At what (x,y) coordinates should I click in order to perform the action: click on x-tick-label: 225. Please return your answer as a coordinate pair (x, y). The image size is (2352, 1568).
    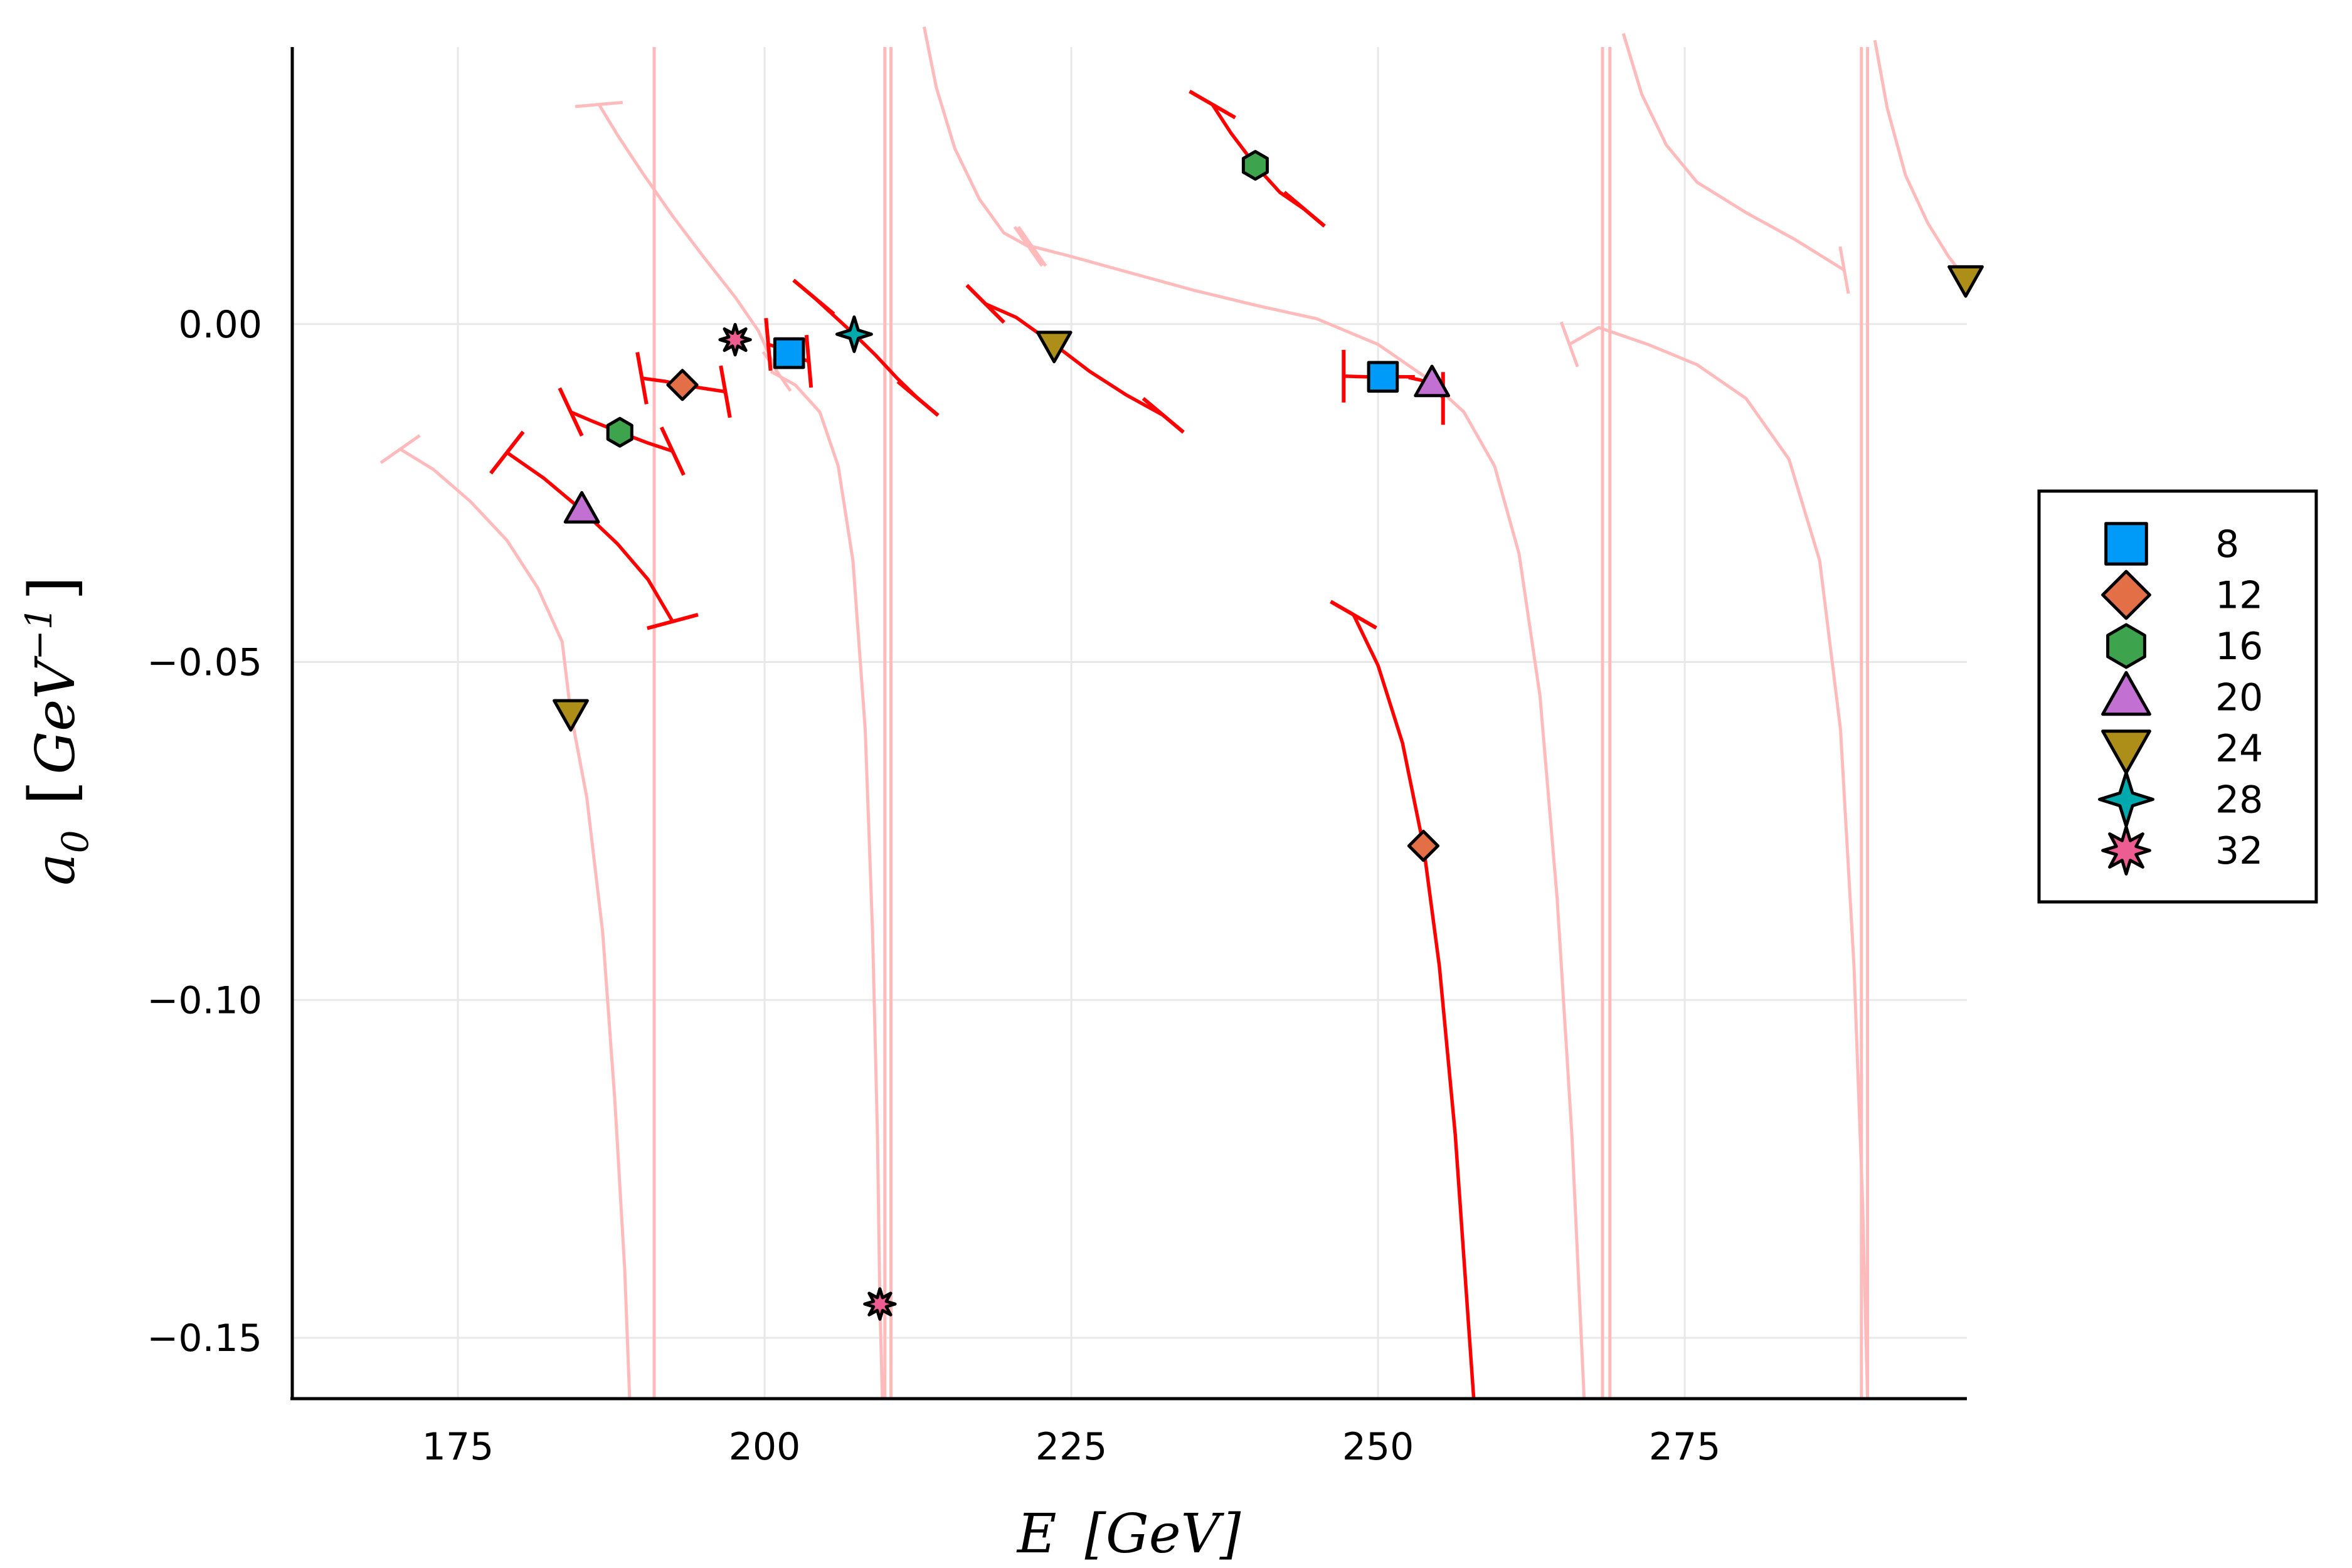
    Looking at the image, I should click on (1072, 1447).